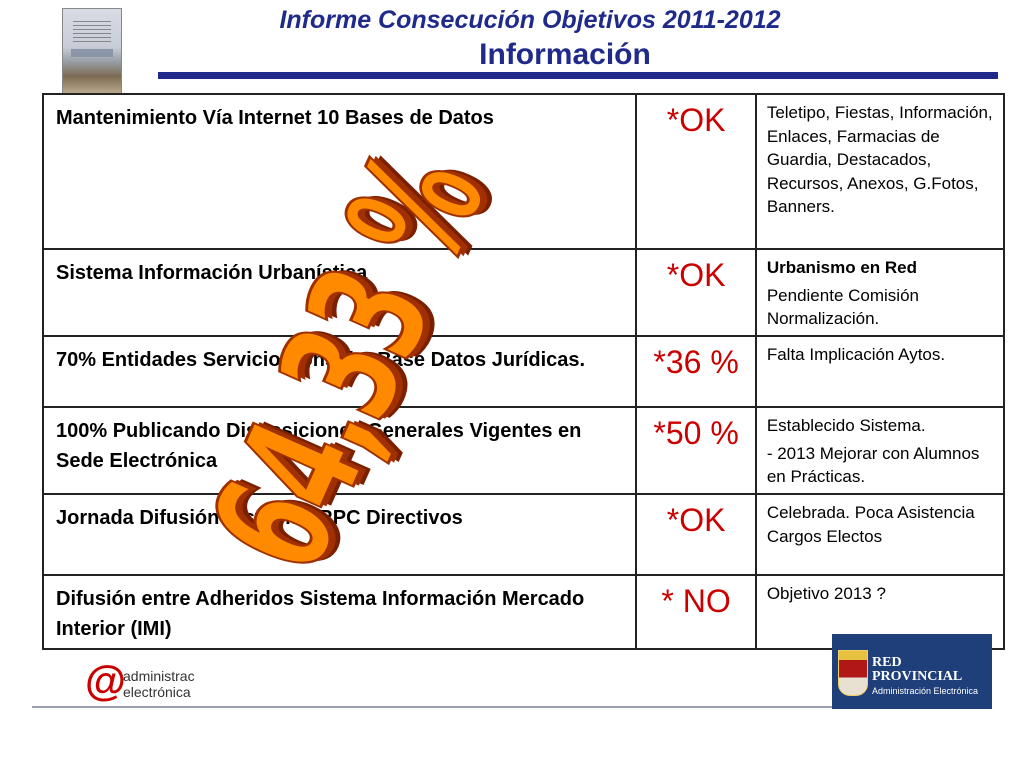 This screenshot has width=1024, height=768. What do you see at coordinates (696, 433) in the screenshot?
I see `status-text: *50 %` at bounding box center [696, 433].